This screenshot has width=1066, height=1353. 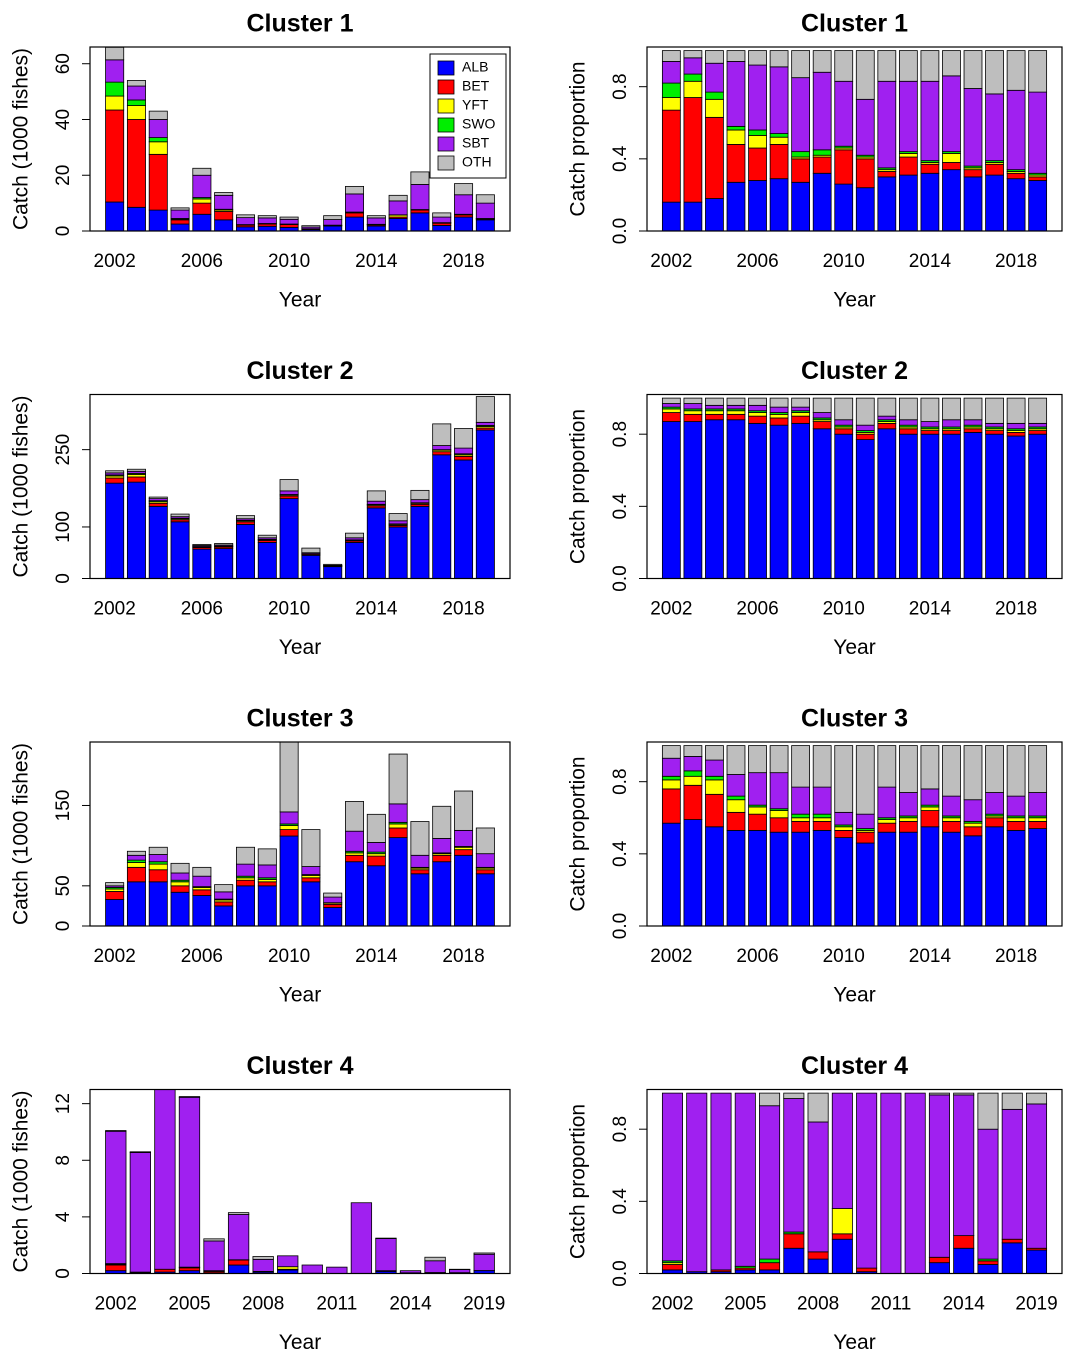 I want to click on x-axis-label: Year, so click(x=854, y=300).